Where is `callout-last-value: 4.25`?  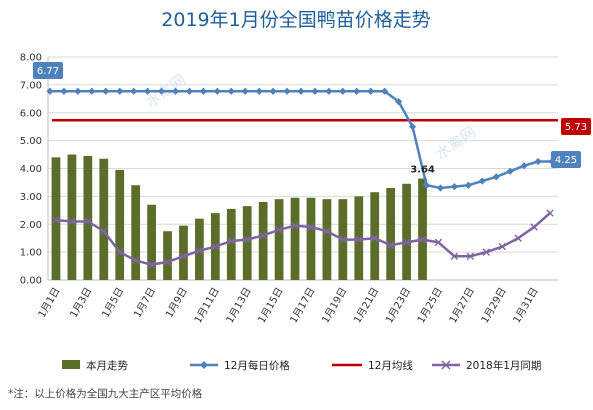
callout-last-value: 4.25 is located at coordinates (566, 160).